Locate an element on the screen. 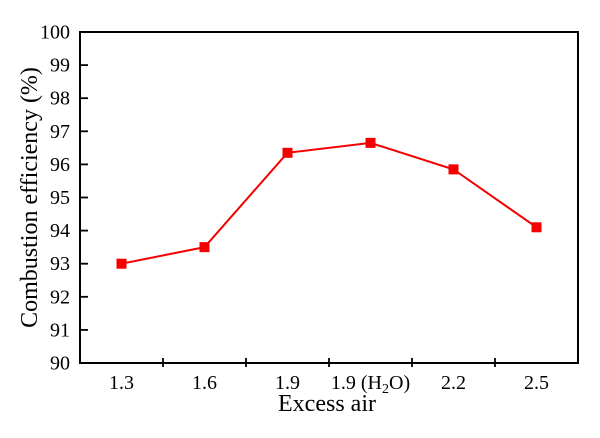 The height and width of the screenshot is (438, 600). y-tick-label: 92 is located at coordinates (60, 297).